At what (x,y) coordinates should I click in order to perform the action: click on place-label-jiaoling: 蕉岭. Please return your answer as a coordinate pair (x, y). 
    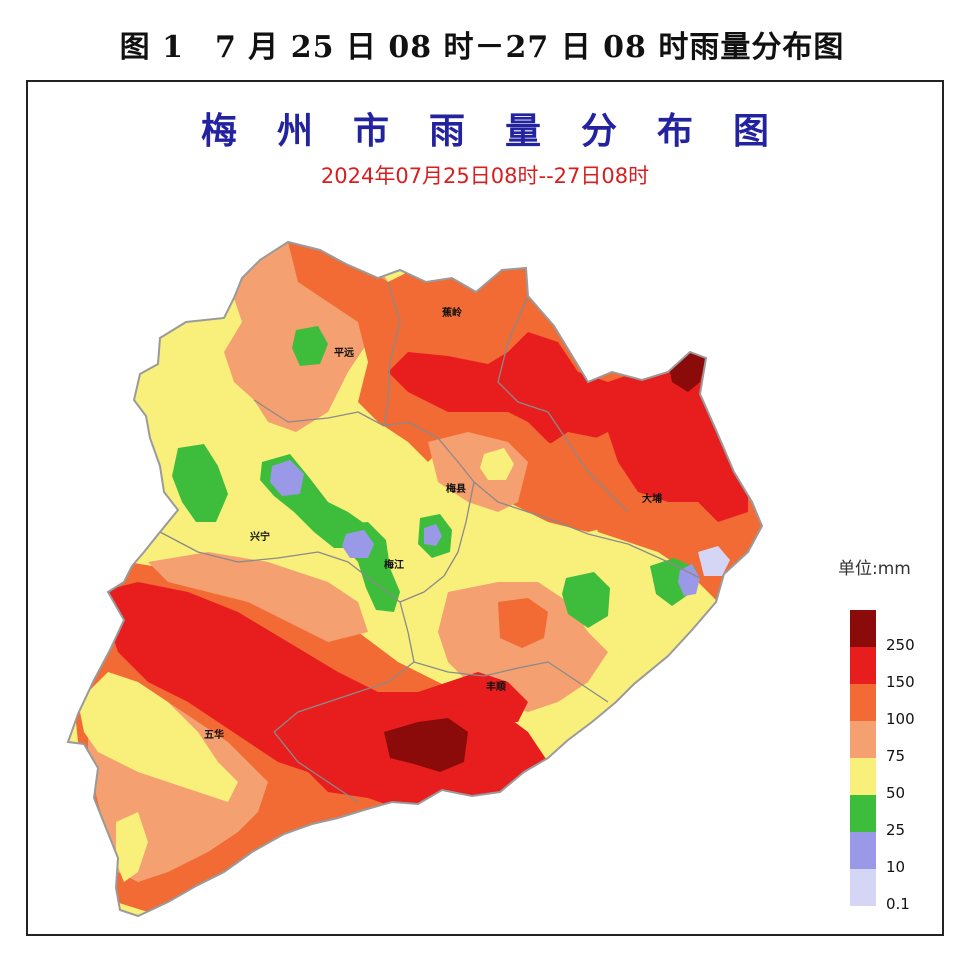
    Looking at the image, I should click on (452, 312).